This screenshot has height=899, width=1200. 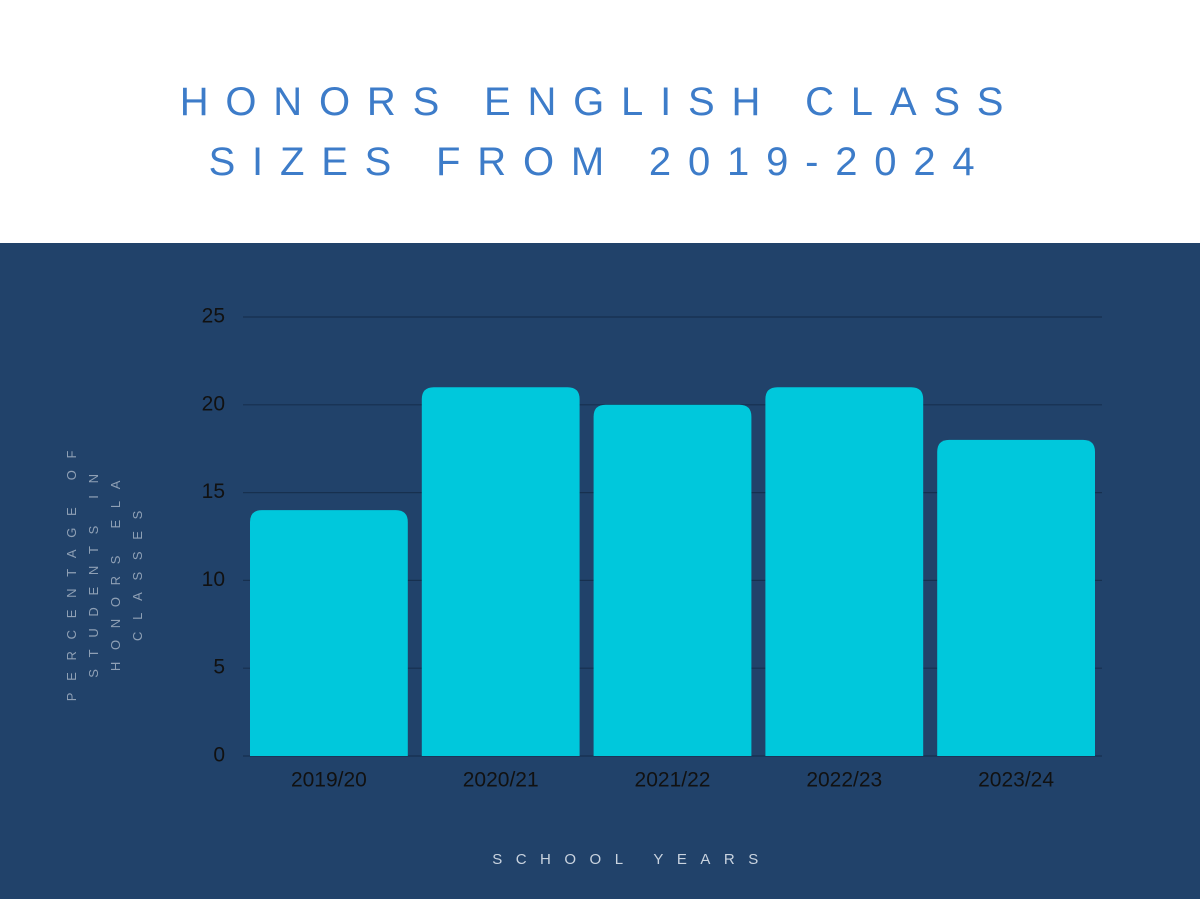 What do you see at coordinates (213, 316) in the screenshot?
I see `y-tick-label: 25` at bounding box center [213, 316].